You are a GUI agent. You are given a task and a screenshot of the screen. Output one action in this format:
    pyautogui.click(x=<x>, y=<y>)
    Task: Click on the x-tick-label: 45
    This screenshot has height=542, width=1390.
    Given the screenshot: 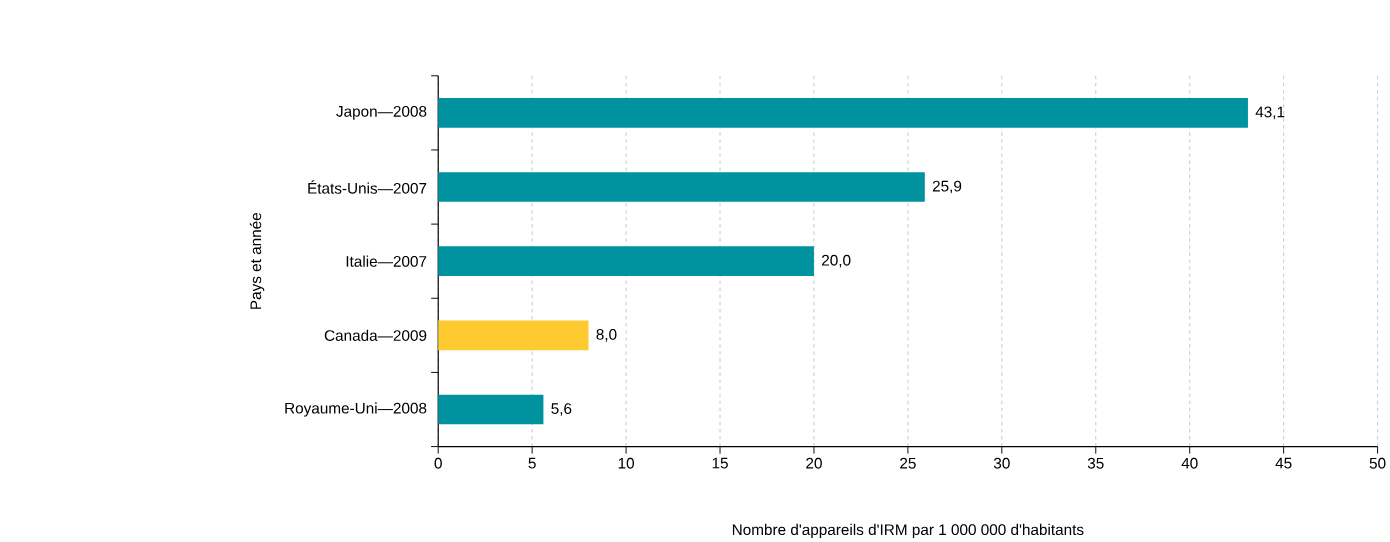 What is the action you would take?
    pyautogui.click(x=1283, y=463)
    